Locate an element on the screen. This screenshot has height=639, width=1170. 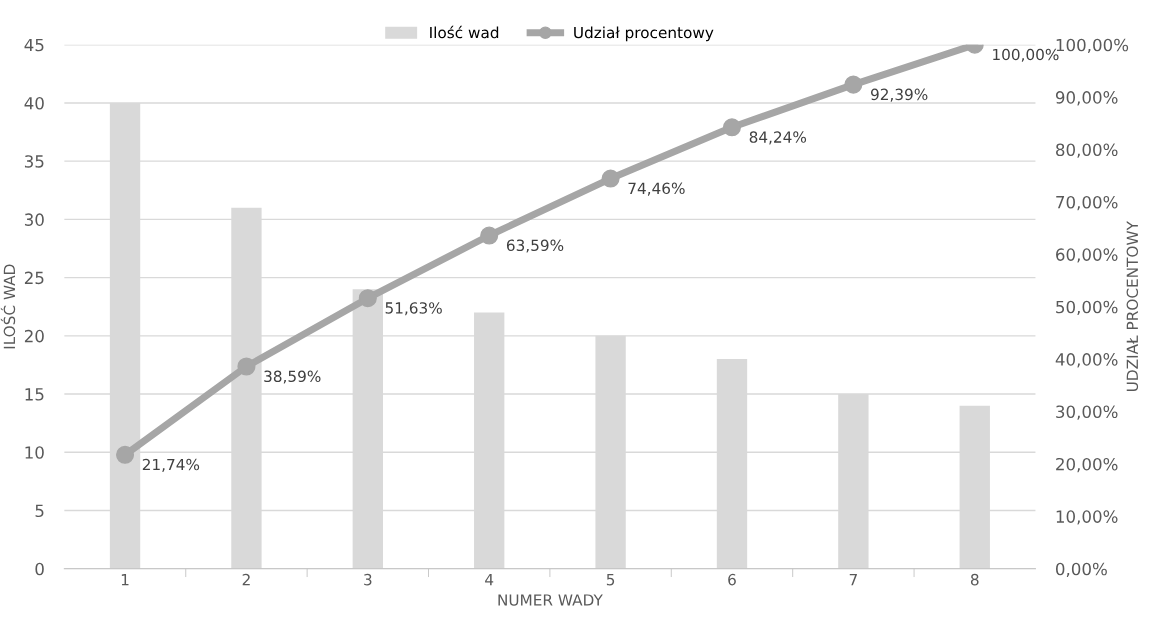
data-label: 74,46% is located at coordinates (656, 189).